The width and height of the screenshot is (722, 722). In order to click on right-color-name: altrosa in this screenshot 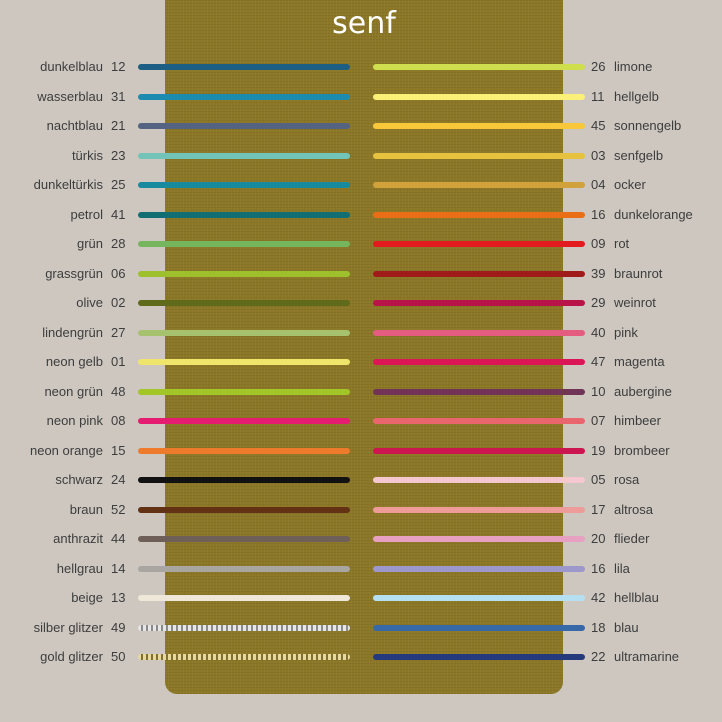, I will do `click(634, 509)`.